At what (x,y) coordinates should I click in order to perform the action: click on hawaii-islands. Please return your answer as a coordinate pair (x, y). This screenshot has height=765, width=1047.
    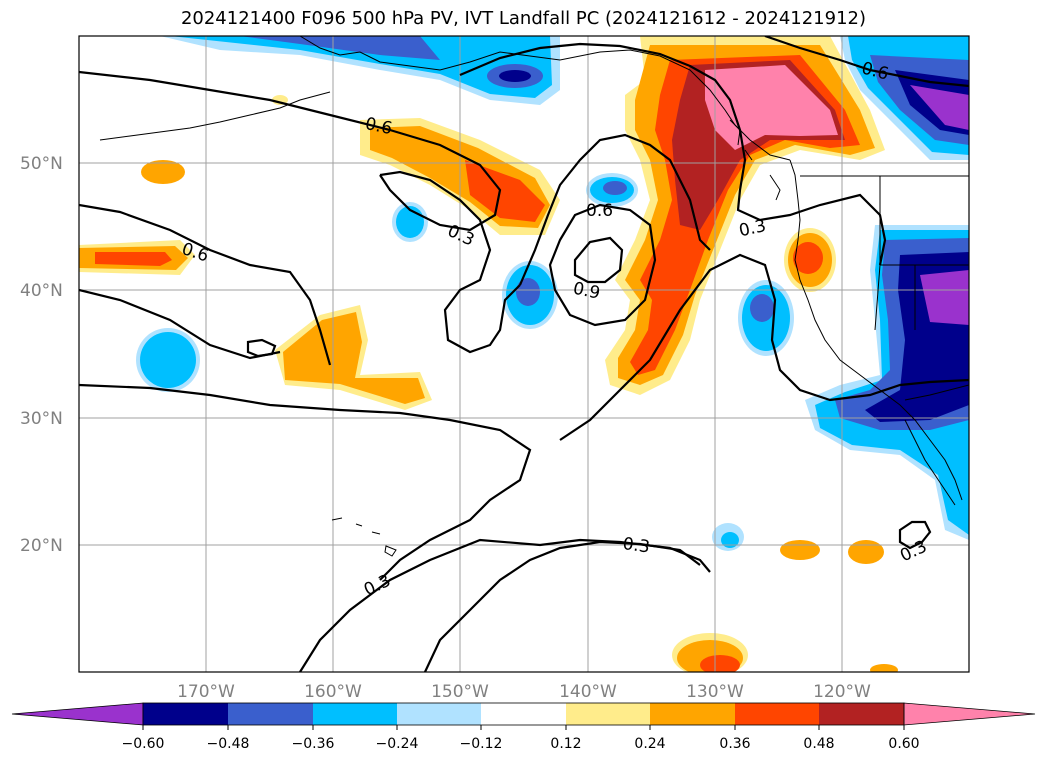
    Looking at the image, I should click on (364, 537).